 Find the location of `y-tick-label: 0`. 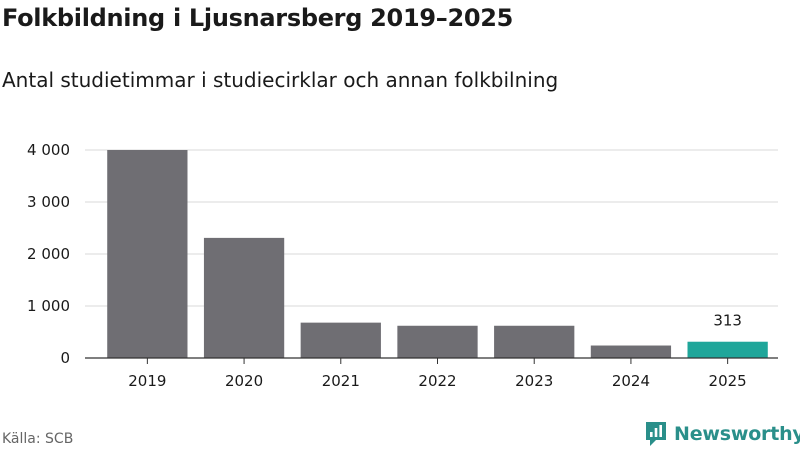

y-tick-label: 0 is located at coordinates (65, 358).